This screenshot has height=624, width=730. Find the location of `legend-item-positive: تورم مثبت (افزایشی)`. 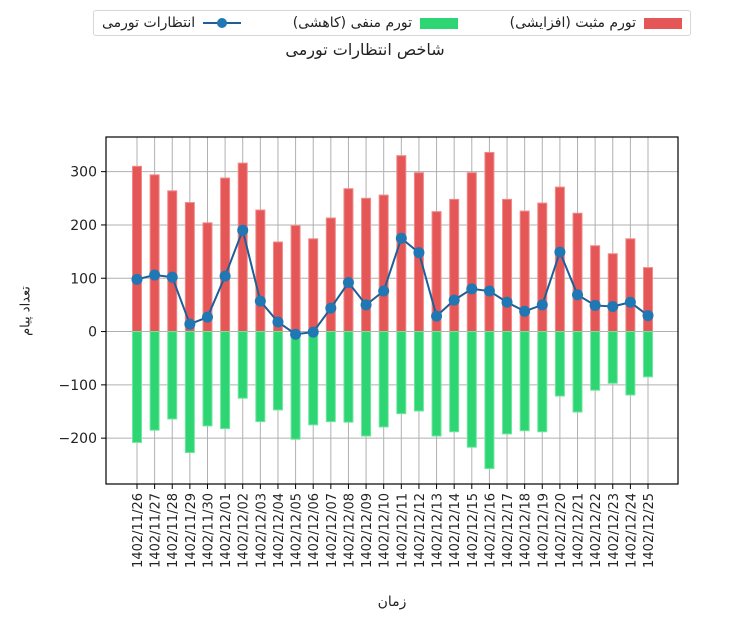

legend-item-positive: تورم مثبت (افزایشی) is located at coordinates (596, 23).